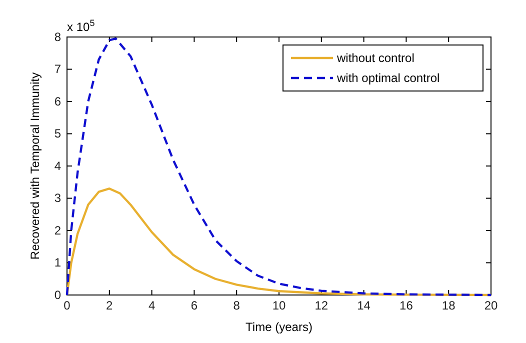 The height and width of the screenshot is (343, 526). Describe the element at coordinates (81, 26) in the screenshot. I see `text: x 10$^{5}$` at that location.